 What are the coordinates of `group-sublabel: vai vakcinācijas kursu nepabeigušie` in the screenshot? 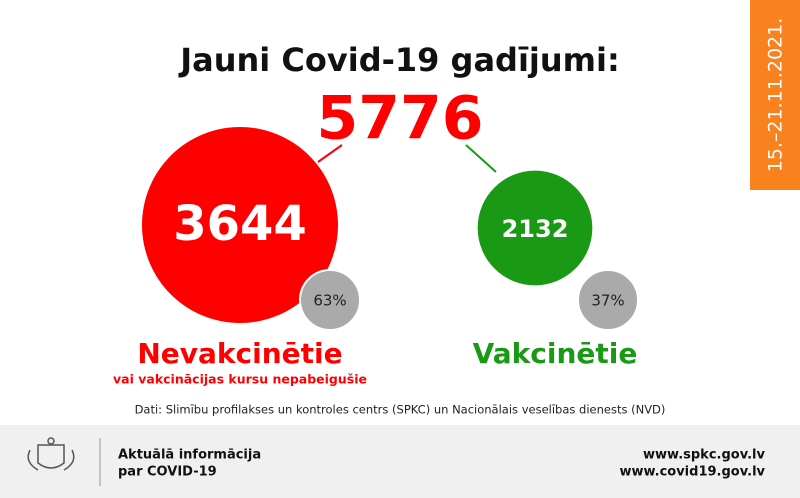 It's located at (240, 379).